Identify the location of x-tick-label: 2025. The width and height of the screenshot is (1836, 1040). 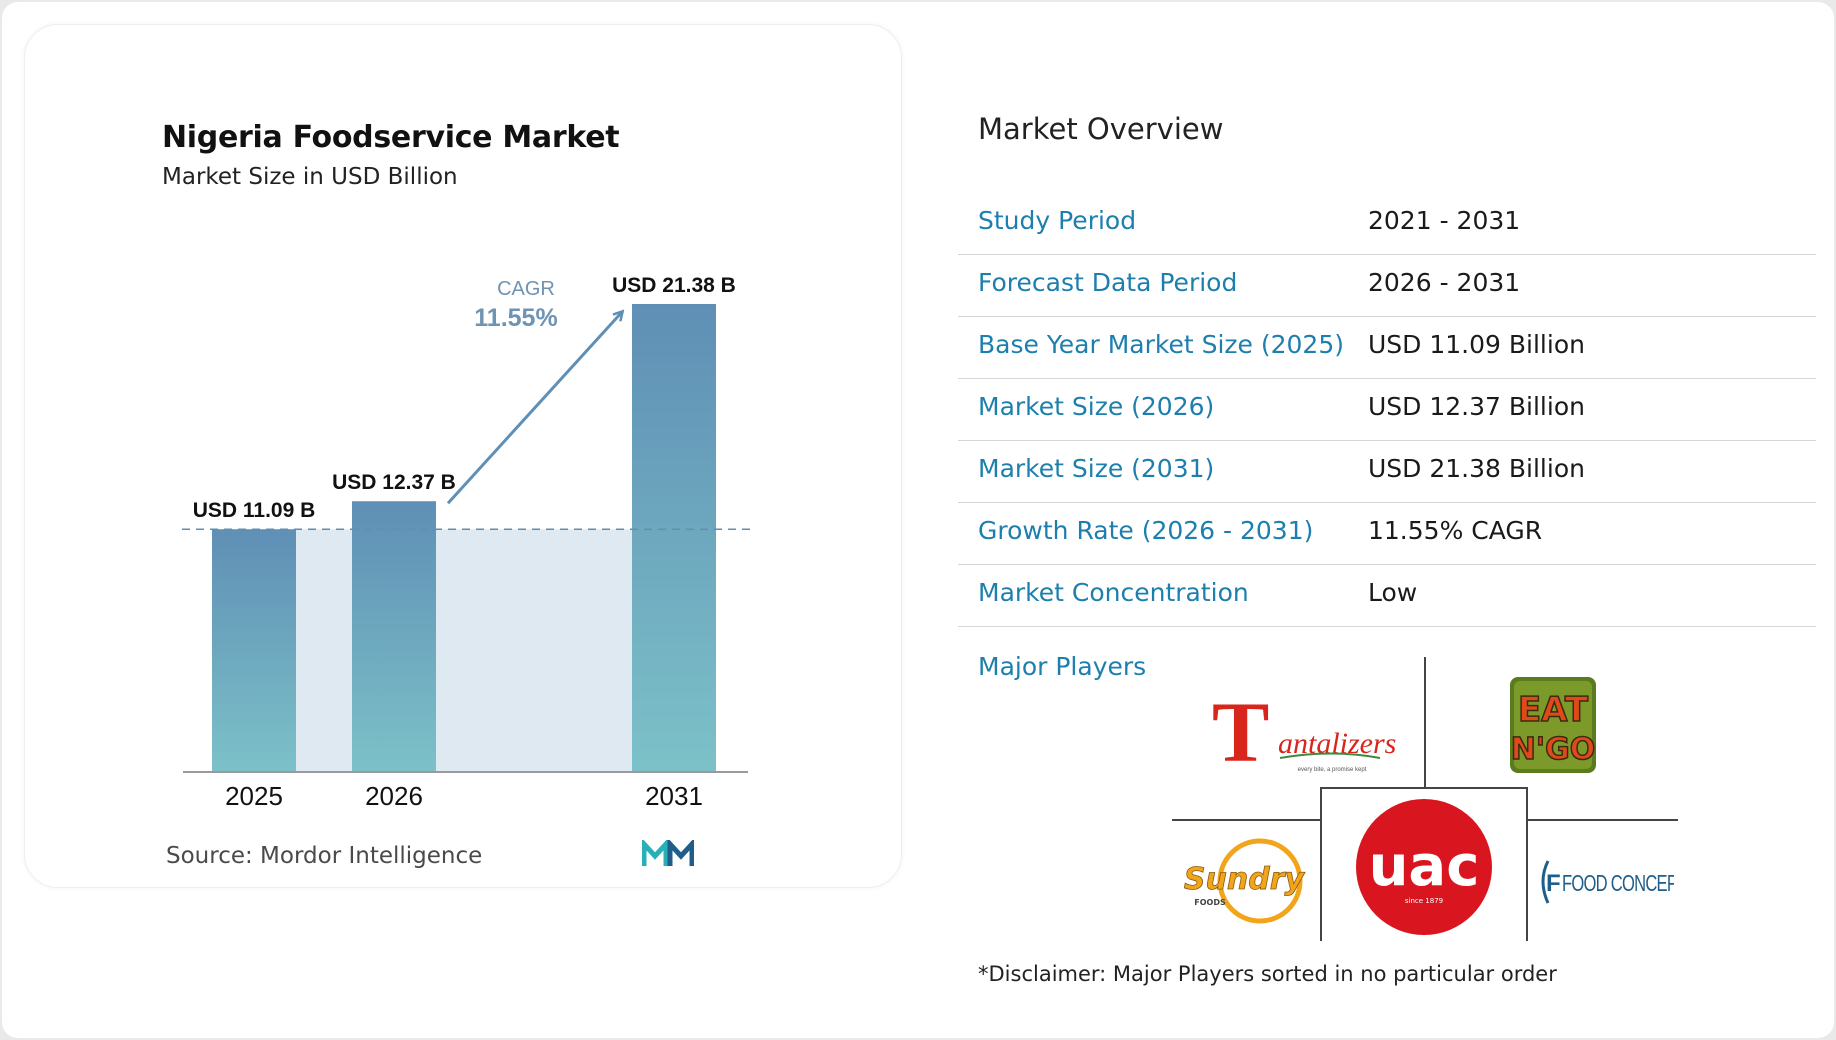
(254, 796).